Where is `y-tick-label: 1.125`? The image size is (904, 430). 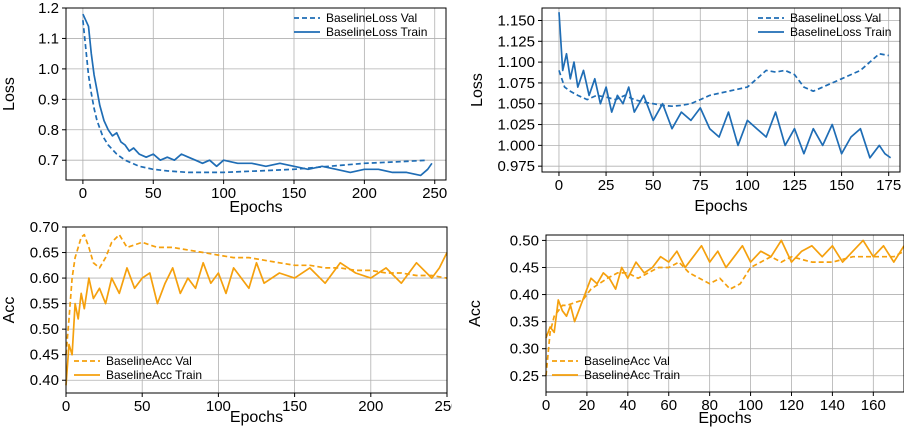
y-tick-label: 1.125 is located at coordinates (516, 41).